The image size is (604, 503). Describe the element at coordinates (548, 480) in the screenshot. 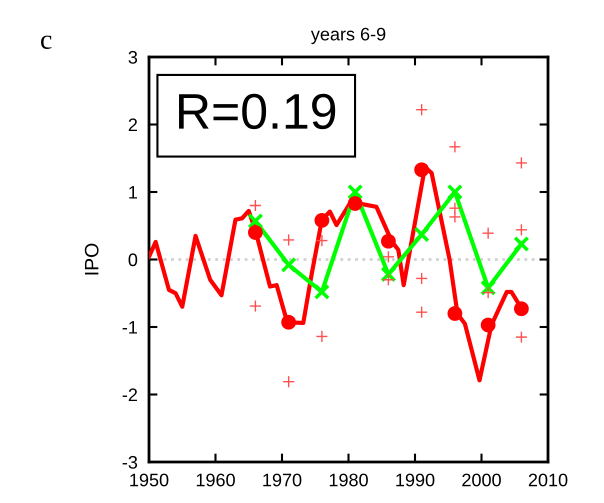

I see `x-tick-label: 2010` at that location.